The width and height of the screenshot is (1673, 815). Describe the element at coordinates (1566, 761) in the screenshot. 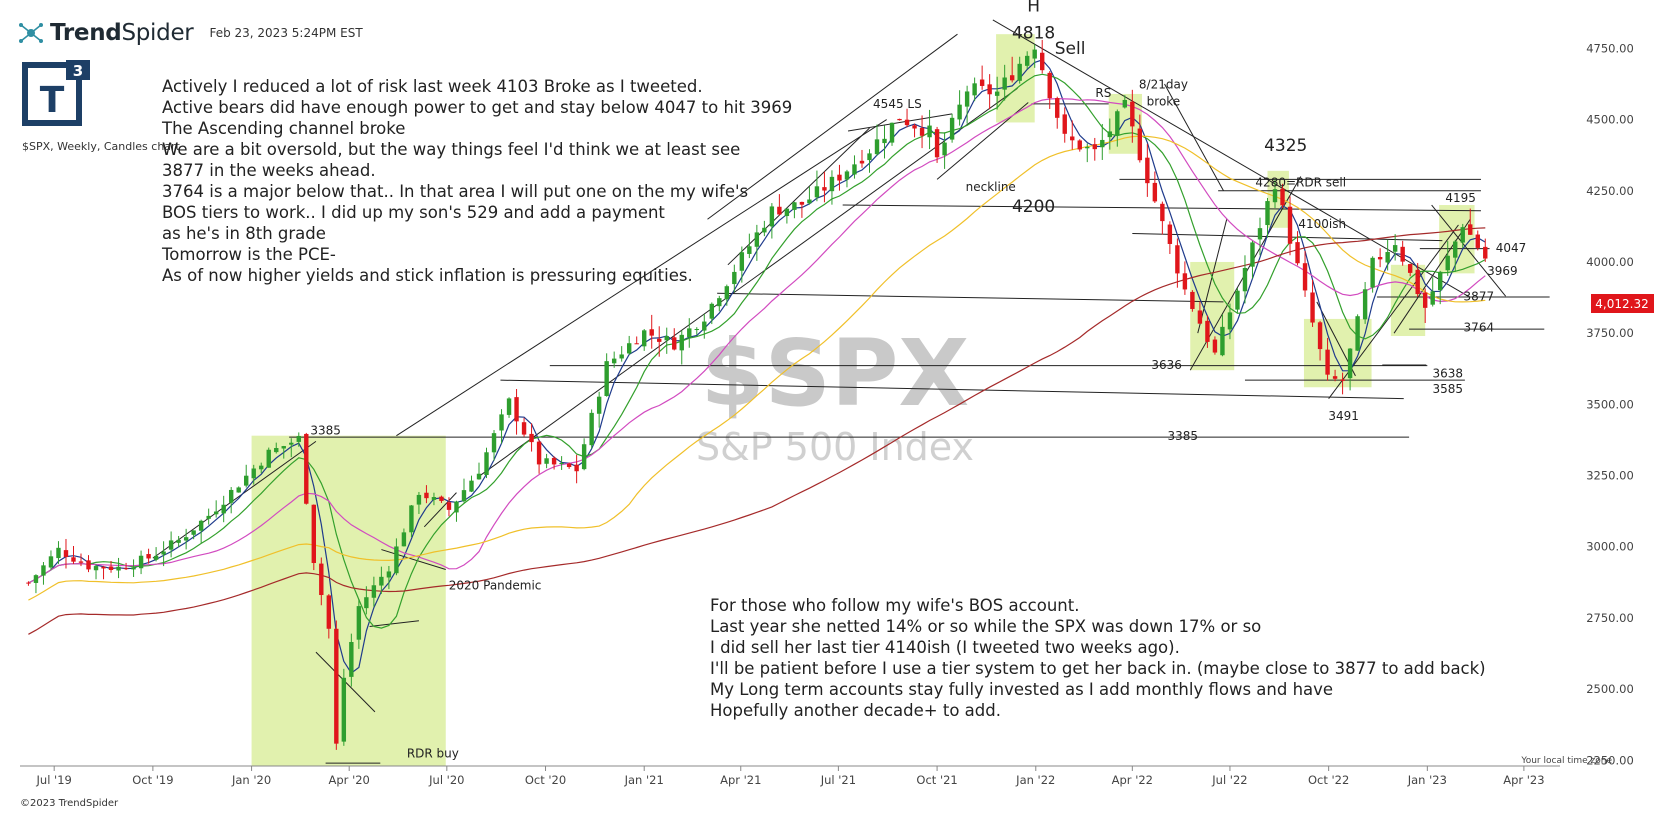

I see `local-time-zone-label: Your local time zone` at that location.